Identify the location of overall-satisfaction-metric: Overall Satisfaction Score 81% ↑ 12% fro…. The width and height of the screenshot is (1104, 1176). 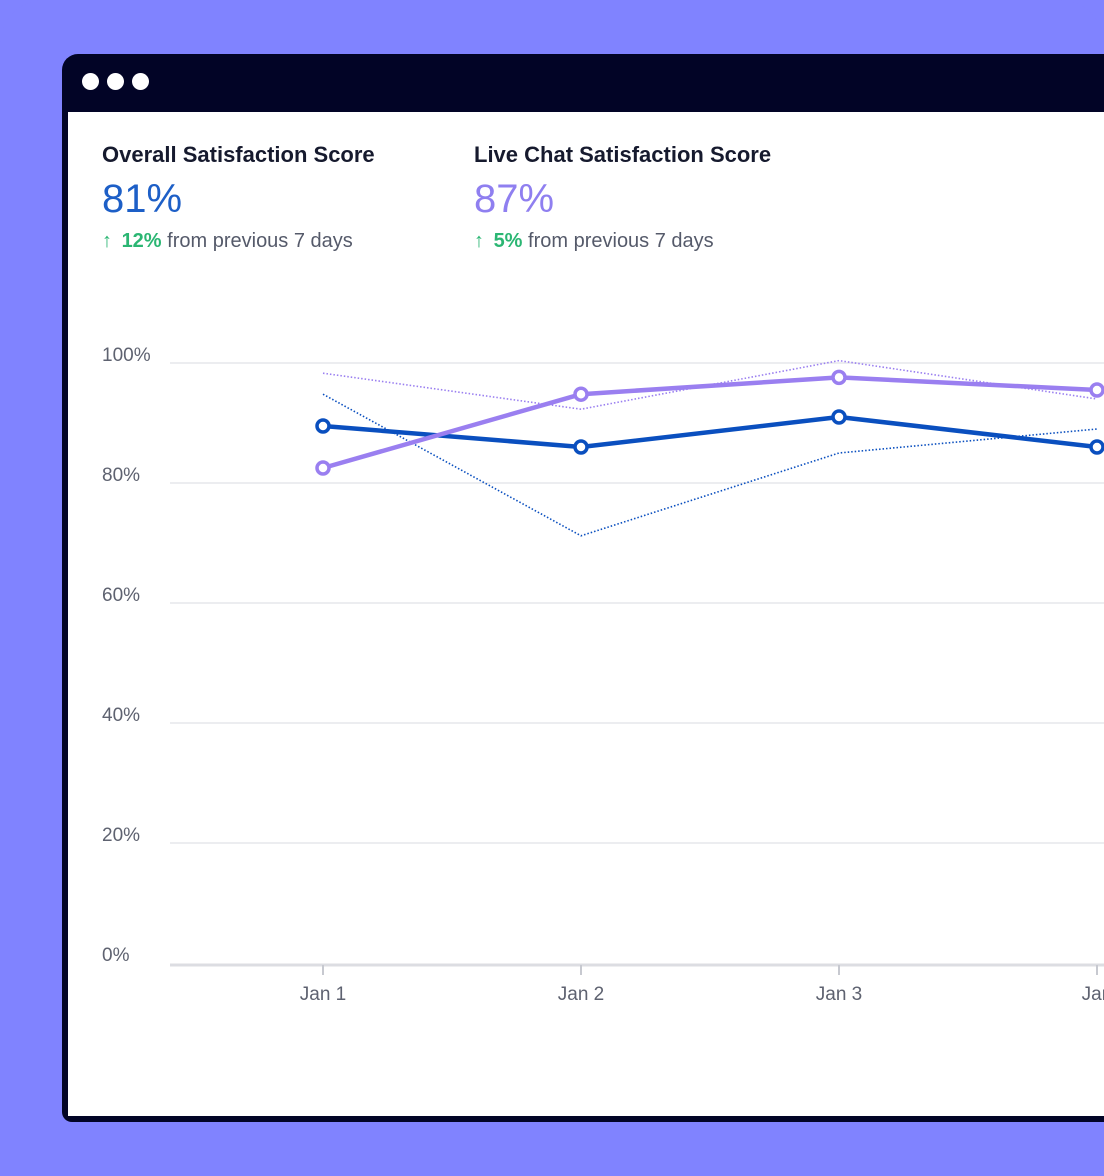
(238, 197).